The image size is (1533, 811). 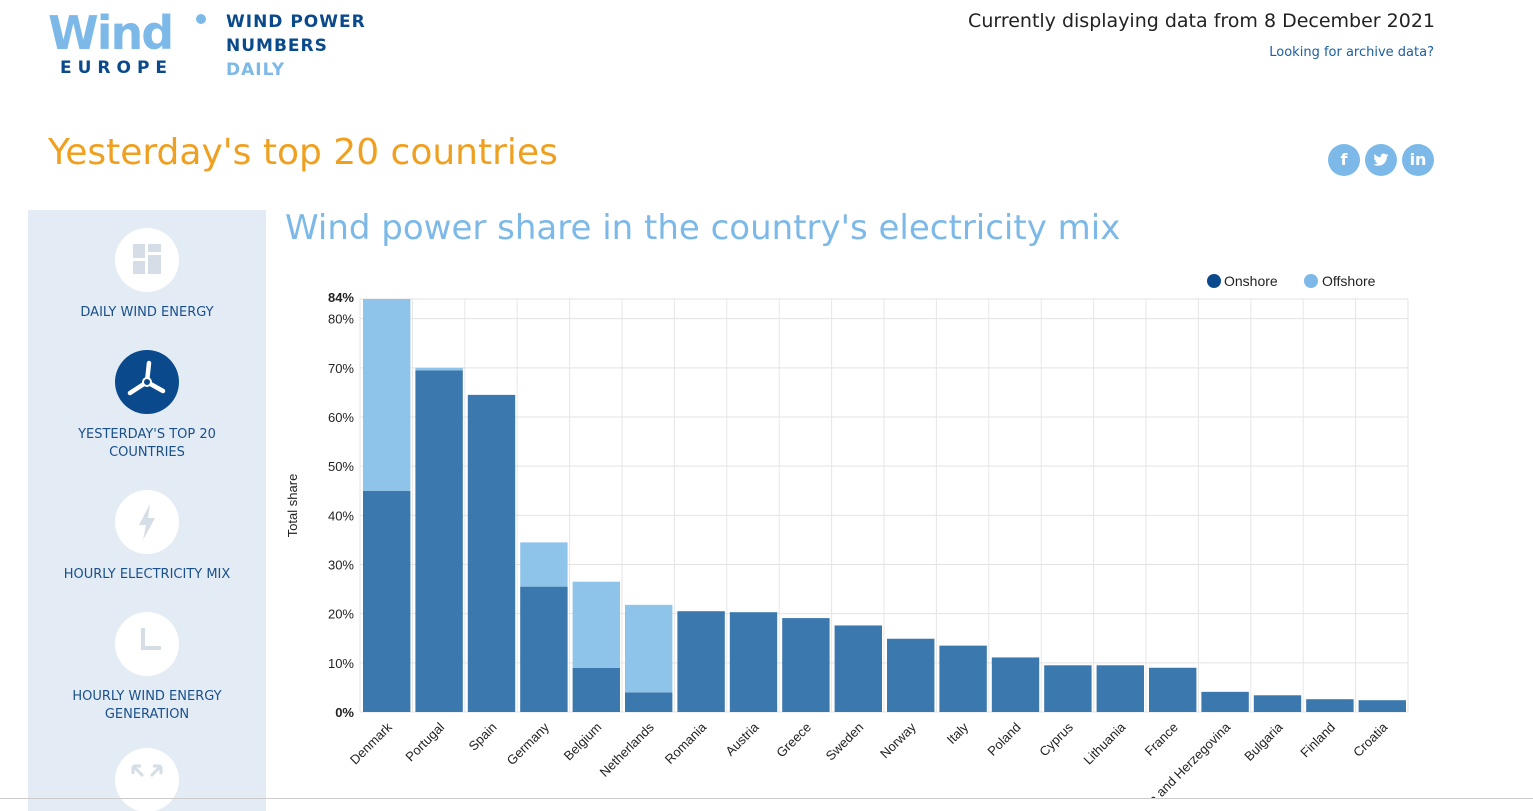 What do you see at coordinates (341, 466) in the screenshot?
I see `y-tick-label: 50%` at bounding box center [341, 466].